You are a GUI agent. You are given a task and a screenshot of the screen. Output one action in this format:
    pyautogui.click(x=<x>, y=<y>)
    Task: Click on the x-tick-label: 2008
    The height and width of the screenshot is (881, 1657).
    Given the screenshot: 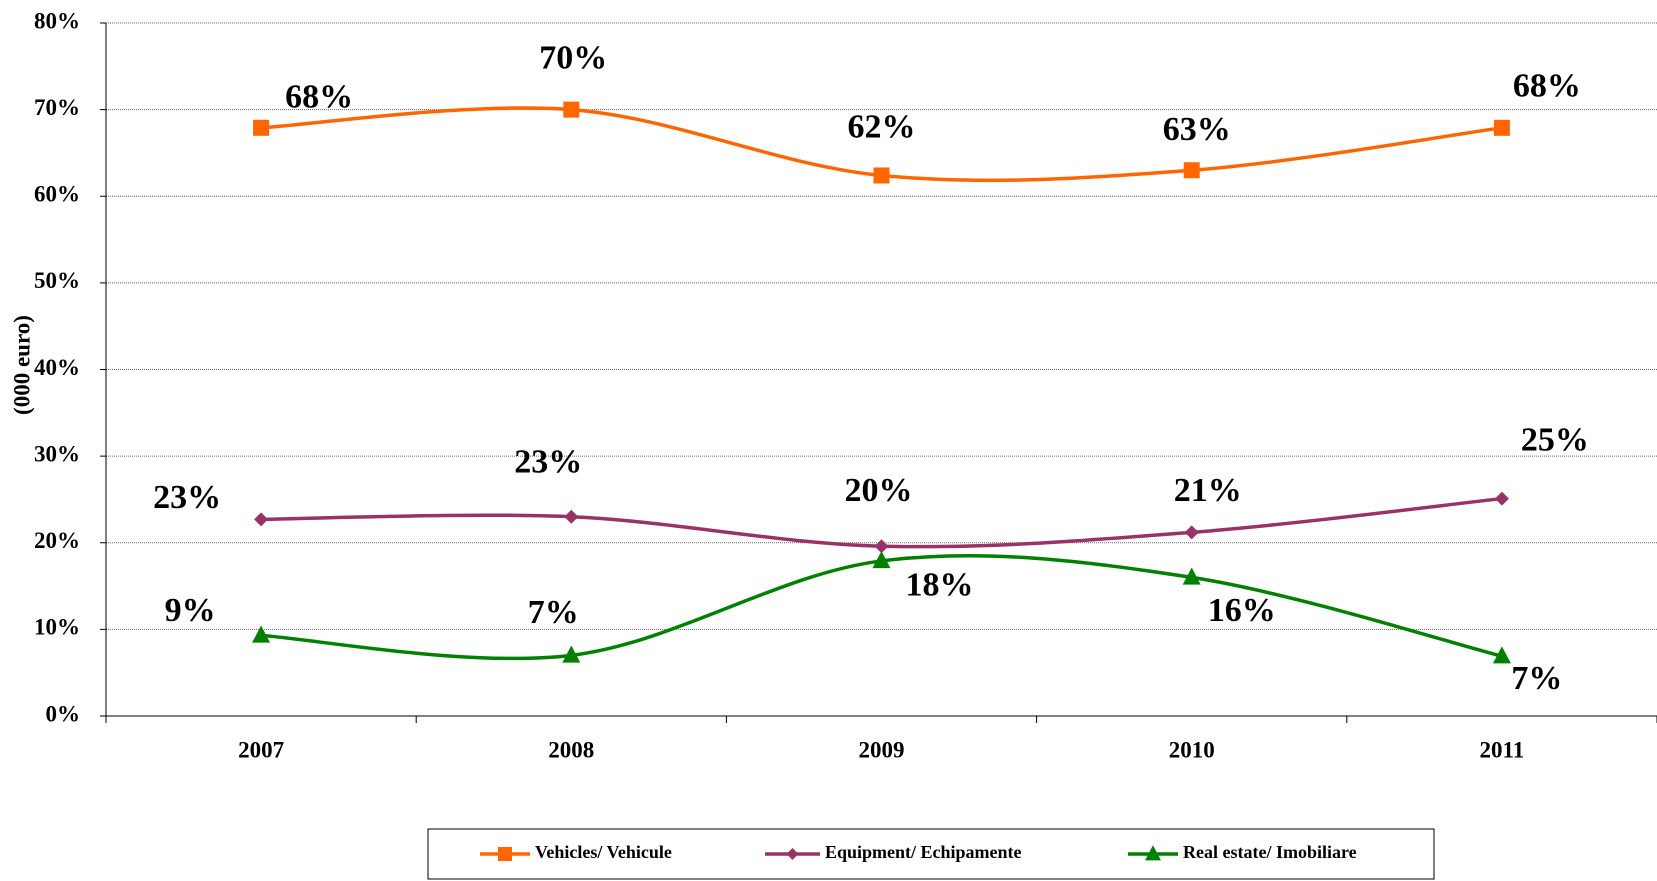 What is the action you would take?
    pyautogui.click(x=571, y=749)
    